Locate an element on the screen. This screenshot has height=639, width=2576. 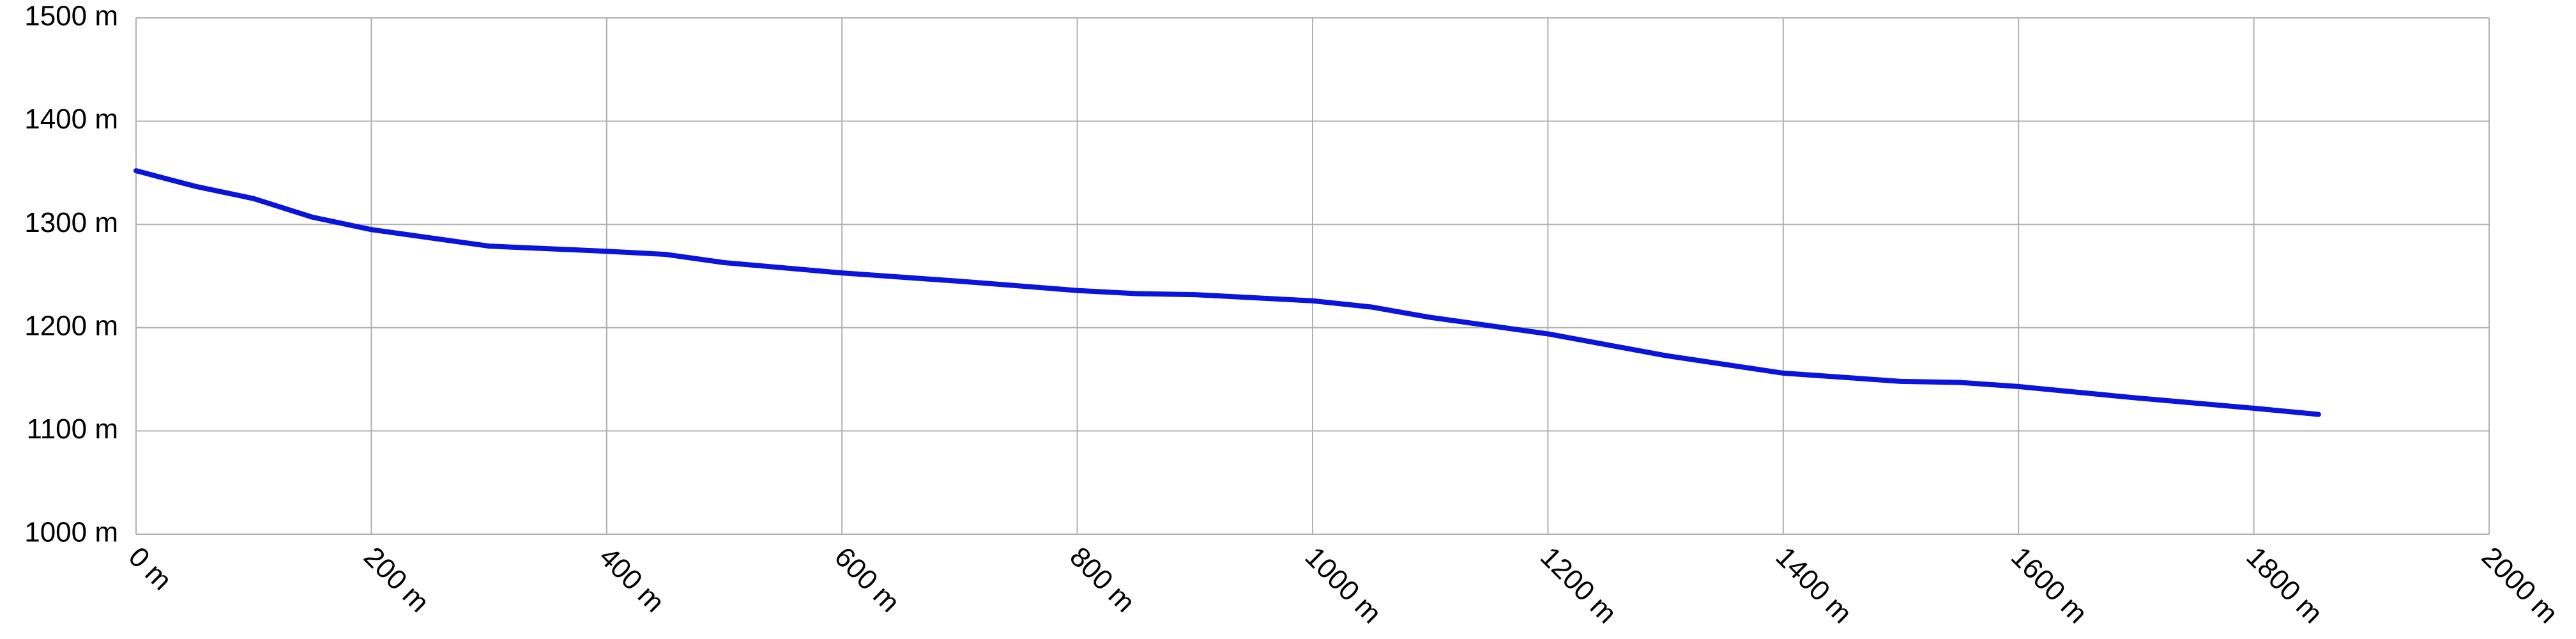
x-tick-label: 1400 m is located at coordinates (1814, 585).